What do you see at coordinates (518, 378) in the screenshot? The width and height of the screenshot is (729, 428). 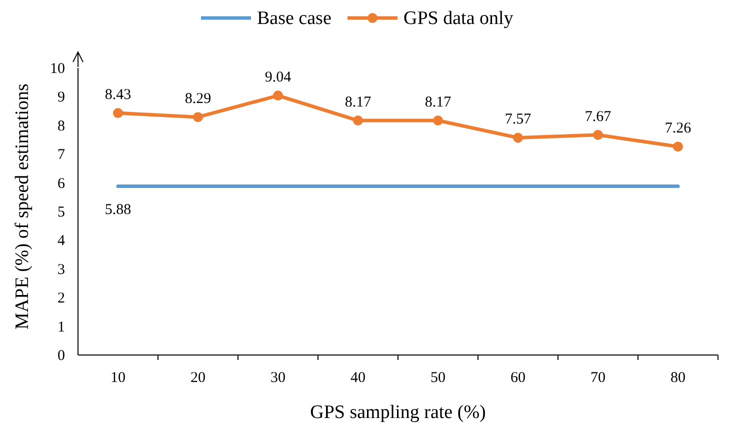 I see `x-tick-label: 60` at bounding box center [518, 378].